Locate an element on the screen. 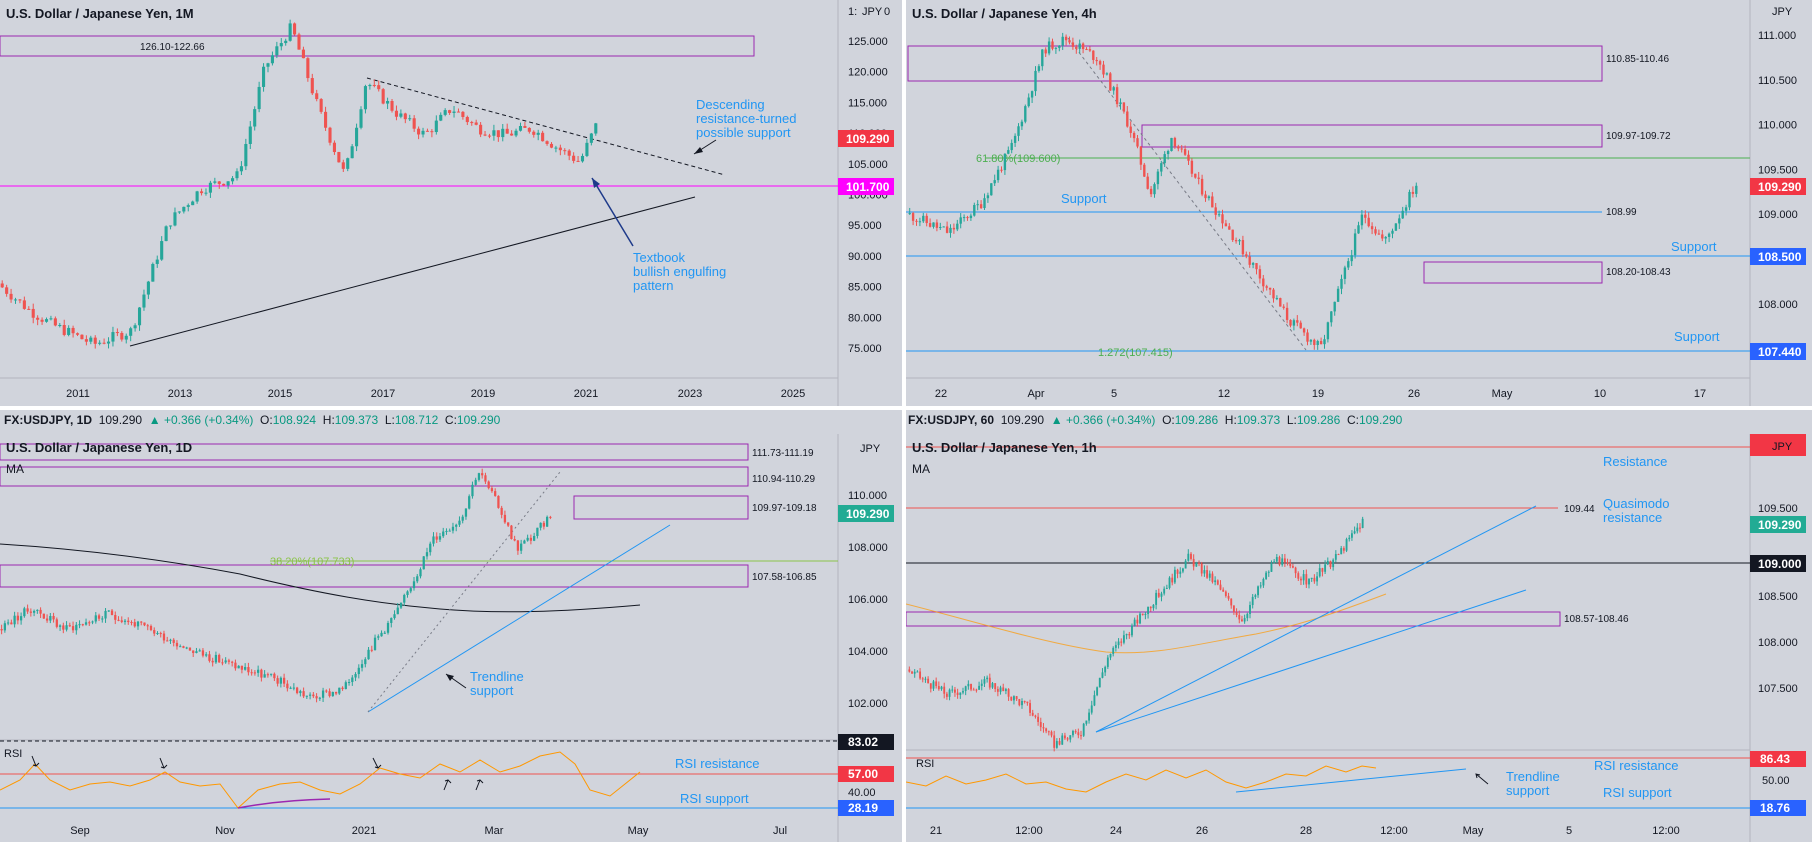  four-hour-x-axis: 22 Apr 5 12 19 26 May 10 17 is located at coordinates (1320, 394).